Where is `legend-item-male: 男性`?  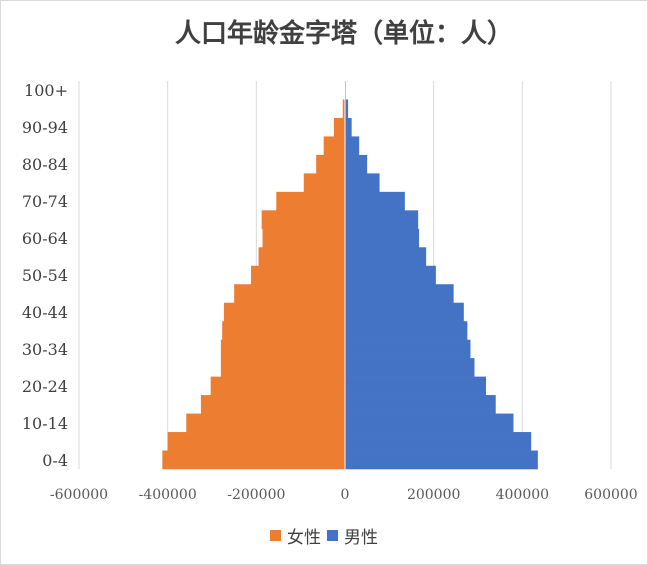
legend-item-male: 男性 is located at coordinates (352, 535).